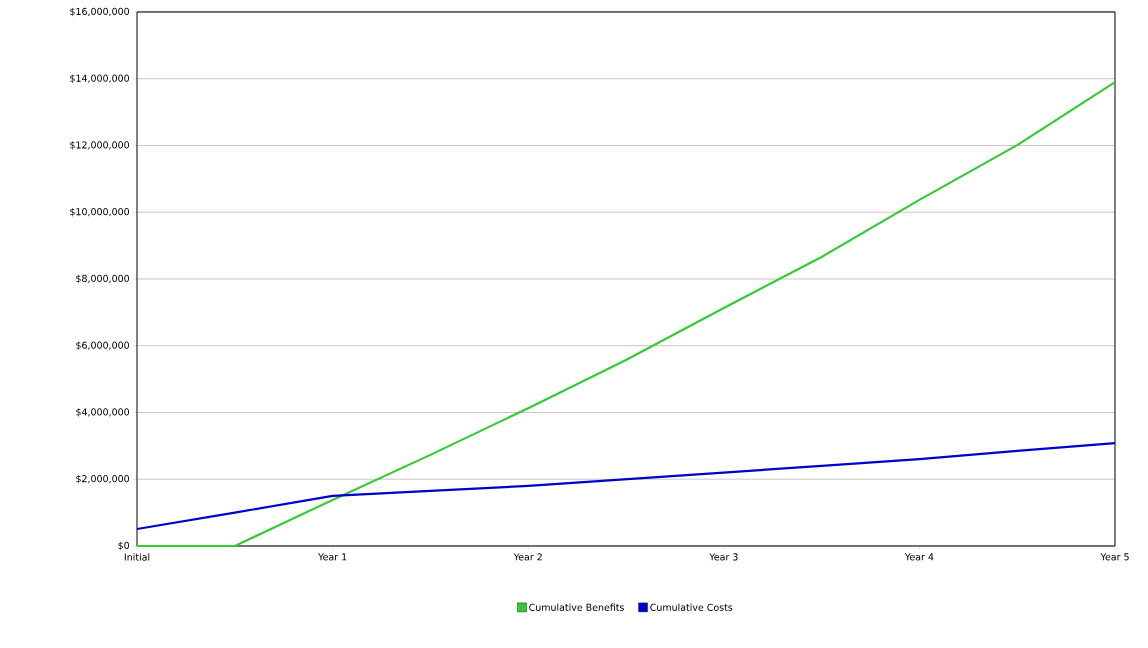 The height and width of the screenshot is (648, 1148). What do you see at coordinates (1114, 557) in the screenshot?
I see `x-tick-label: Year 5` at bounding box center [1114, 557].